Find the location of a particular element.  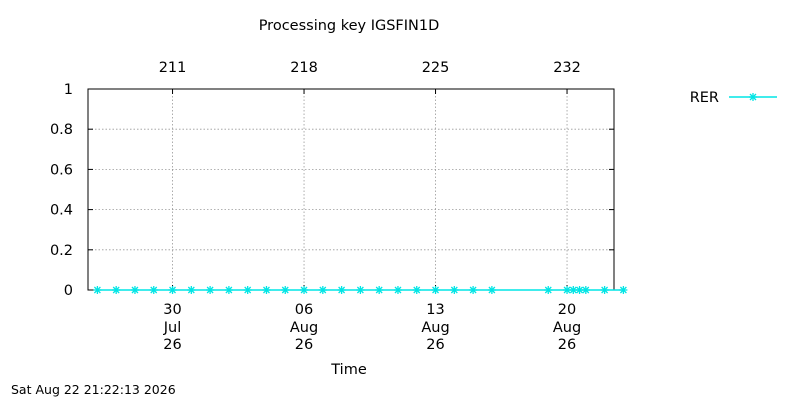

y-tick-label: 0 is located at coordinates (68, 291).